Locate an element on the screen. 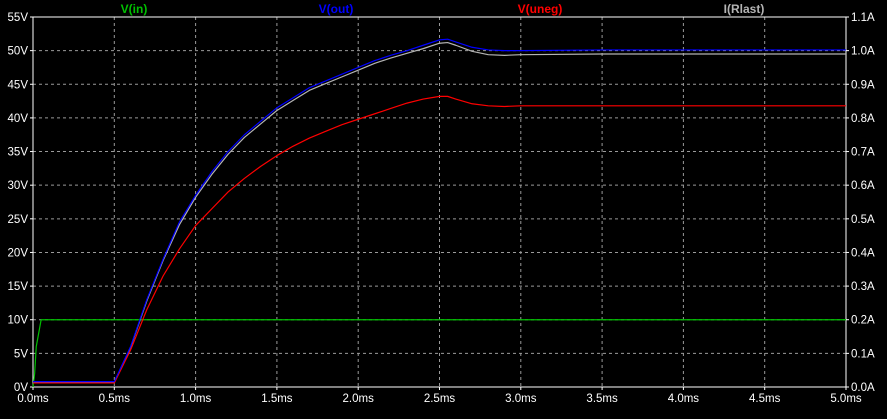  y-right-tick-label: 0.8A is located at coordinates (863, 119).